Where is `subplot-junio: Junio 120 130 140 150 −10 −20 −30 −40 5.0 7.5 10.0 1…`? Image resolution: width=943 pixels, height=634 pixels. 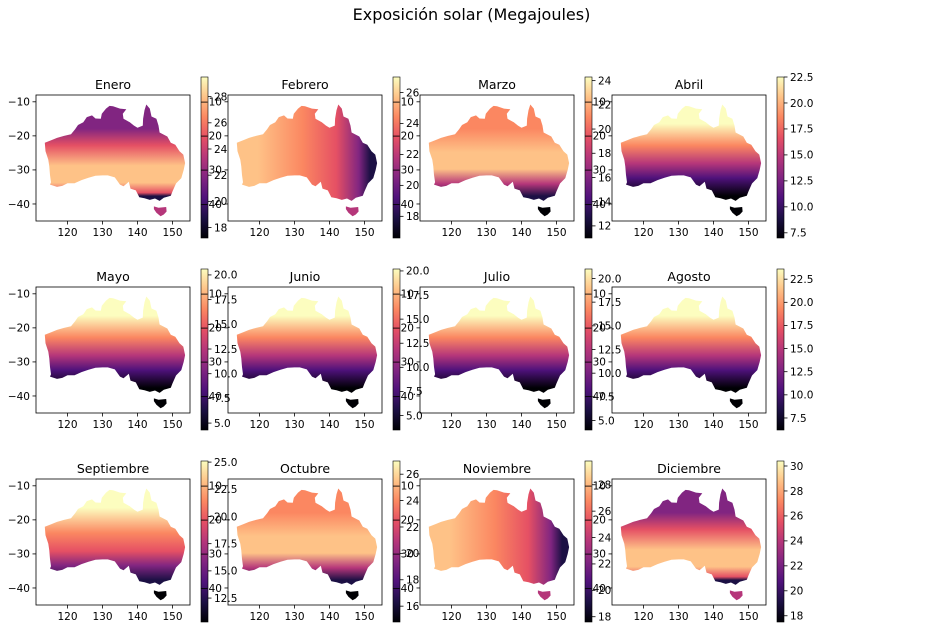 subplot-junio: Junio 120 130 140 150 −10 −20 −30 −40 5.0 7.5 10.0 1… is located at coordinates (315, 348).